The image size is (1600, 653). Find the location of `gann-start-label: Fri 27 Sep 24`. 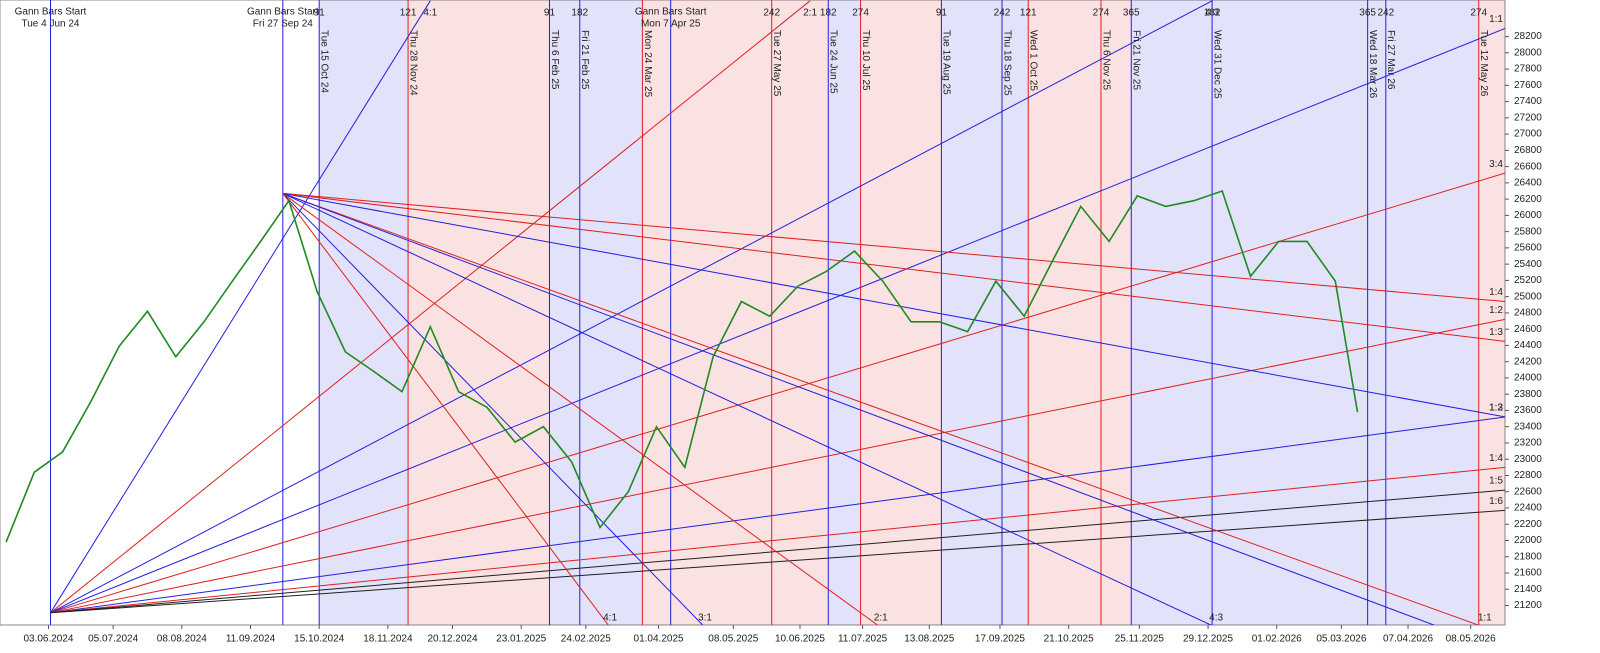

gann-start-label: Fri 27 Sep 24 is located at coordinates (283, 24).